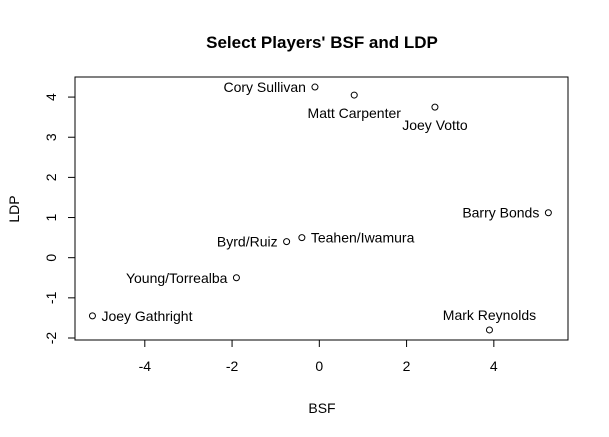  Describe the element at coordinates (51, 177) in the screenshot. I see `y-tick-label: 2` at that location.